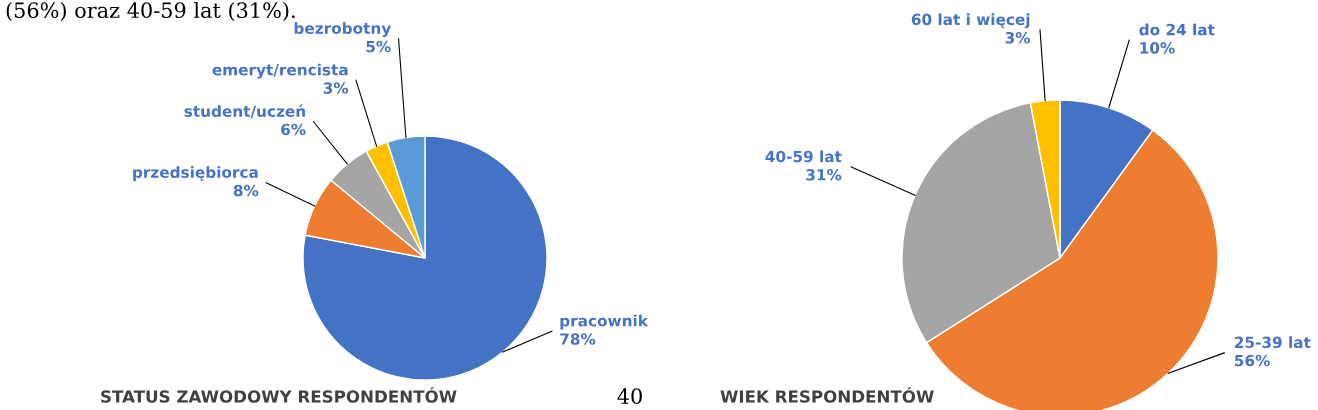 The height and width of the screenshot is (410, 1318). Describe the element at coordinates (1252, 360) in the screenshot. I see `data-label: 56%` at that location.